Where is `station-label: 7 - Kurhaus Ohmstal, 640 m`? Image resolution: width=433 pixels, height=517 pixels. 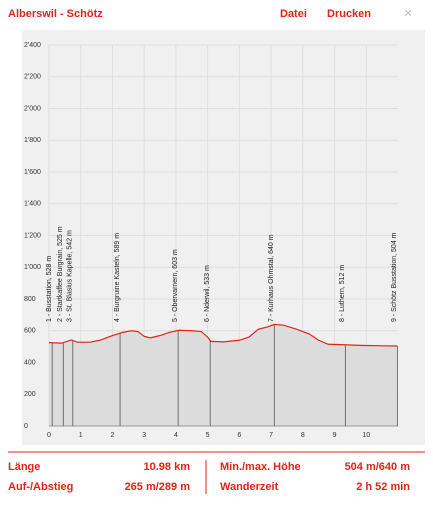 station-label: 7 - Kurhaus Ohmstal, 640 m is located at coordinates (271, 278).